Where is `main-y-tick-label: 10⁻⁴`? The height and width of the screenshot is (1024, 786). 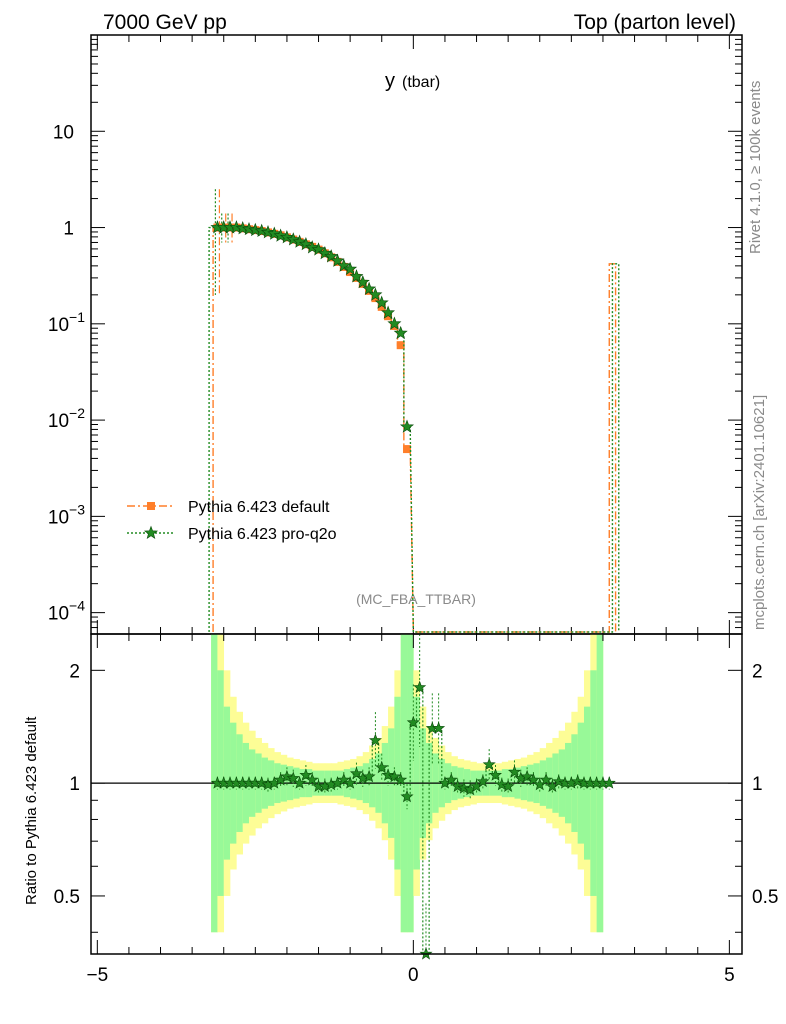
main-y-tick-label: 10⁻⁴ is located at coordinates (66, 611).